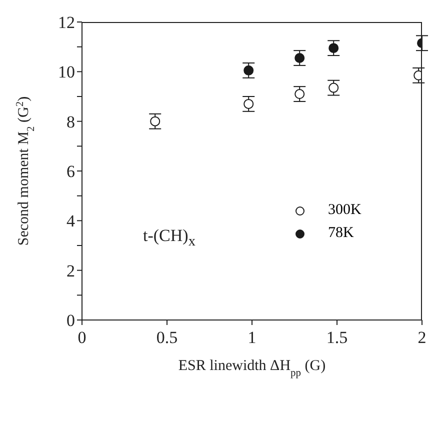 This screenshot has width=430, height=424. Describe the element at coordinates (70, 172) in the screenshot. I see `y-tick-label: 6` at that location.